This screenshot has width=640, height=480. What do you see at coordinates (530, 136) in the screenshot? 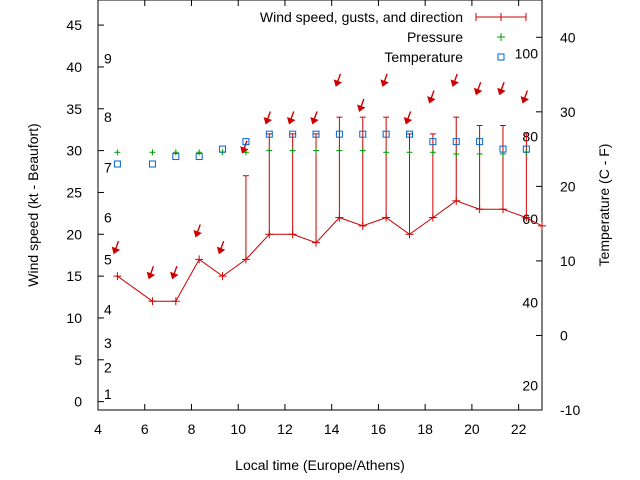
I see `fahrenheit-label: 80` at bounding box center [530, 136].